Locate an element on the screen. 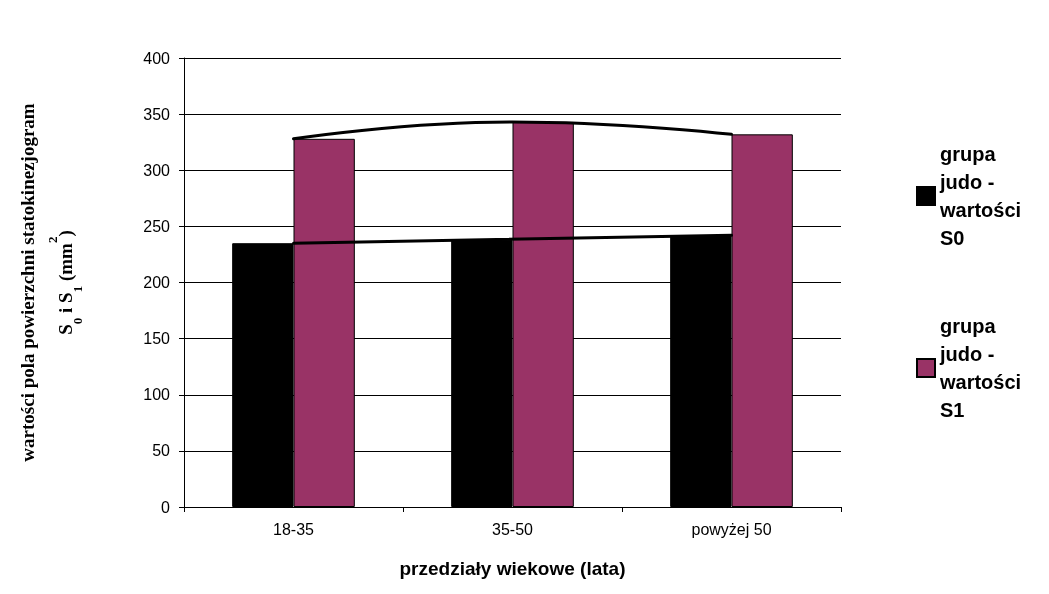 This screenshot has height=594, width=1049. y-tick-label: 150 is located at coordinates (157, 339).